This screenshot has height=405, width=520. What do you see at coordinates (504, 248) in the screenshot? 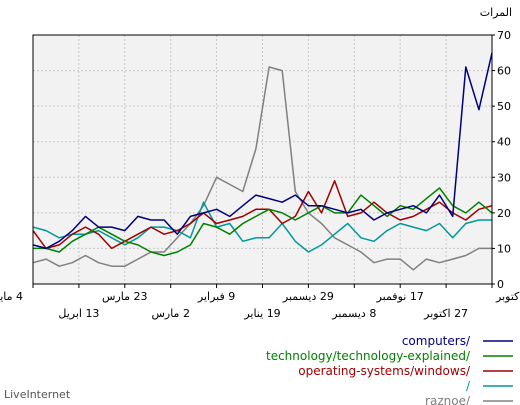
I see `y-tick-label: 10` at bounding box center [504, 248].